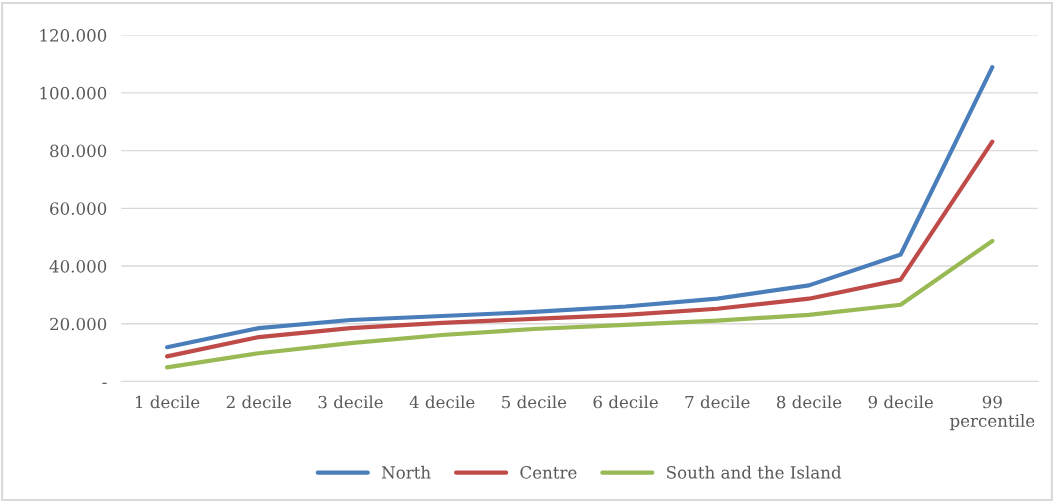 The image size is (1054, 502). Describe the element at coordinates (717, 402) in the screenshot. I see `x-tick-label: 7 decile` at that location.